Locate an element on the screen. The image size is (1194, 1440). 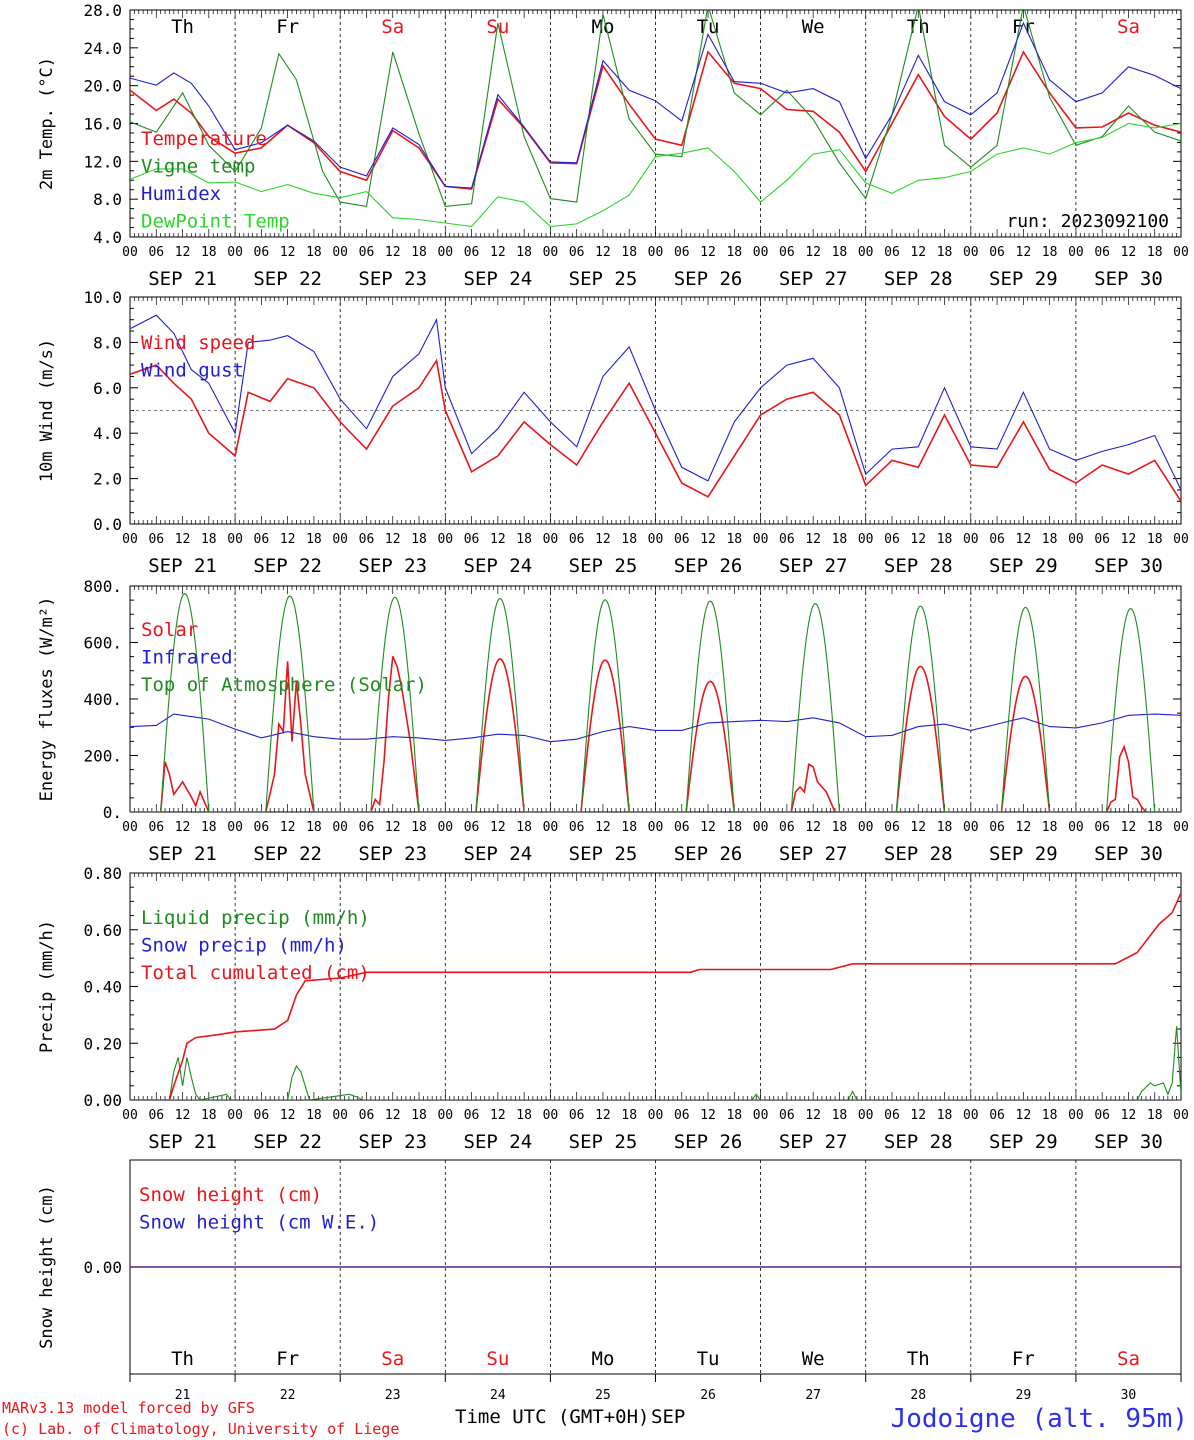
series-wind-speed is located at coordinates (655, 430).